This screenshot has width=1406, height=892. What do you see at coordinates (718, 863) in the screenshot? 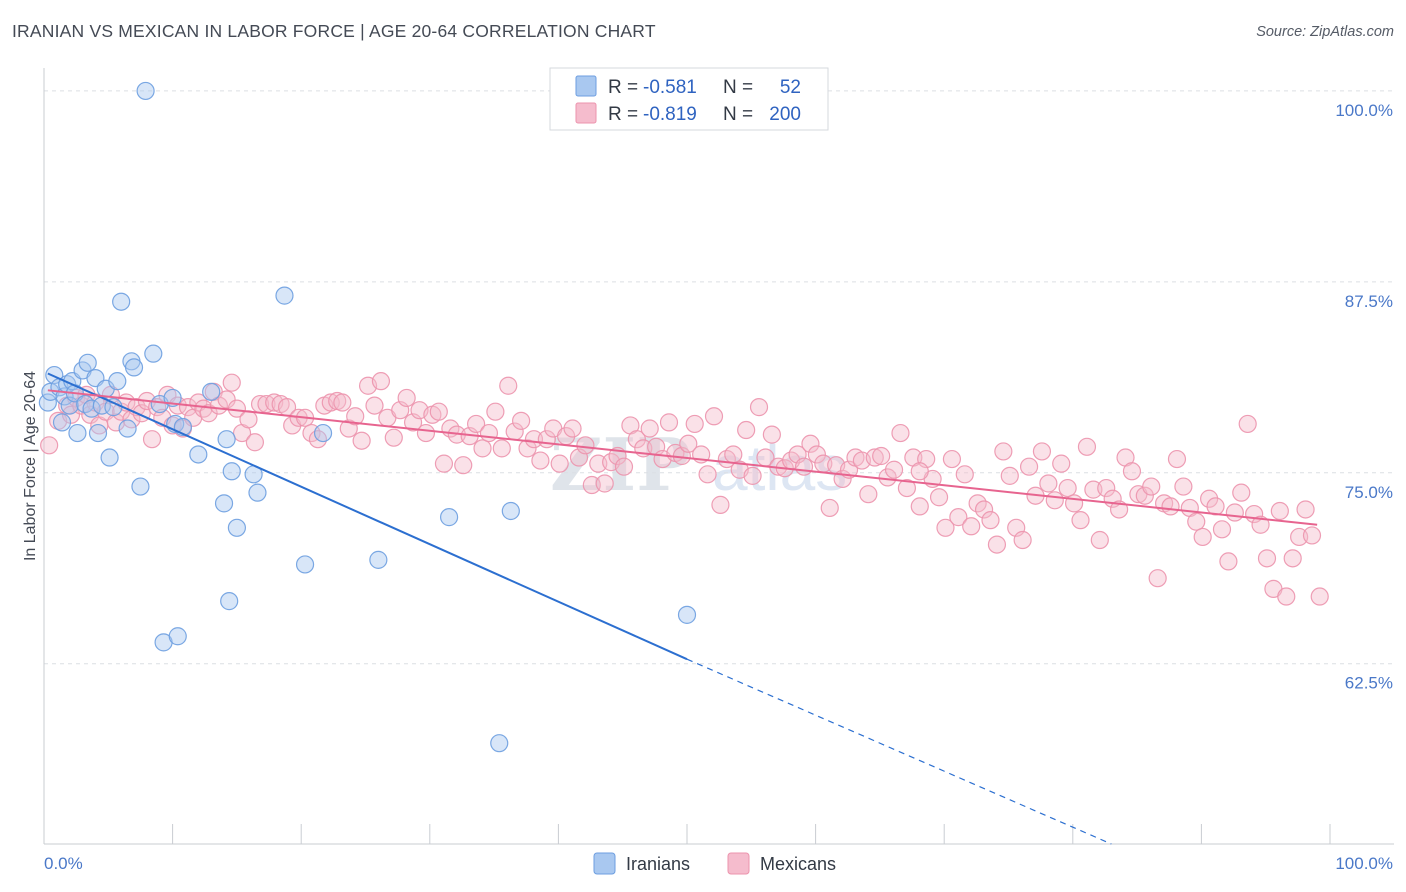
I see `x-tick-labels: 0.0% 100.0%` at bounding box center [718, 863].